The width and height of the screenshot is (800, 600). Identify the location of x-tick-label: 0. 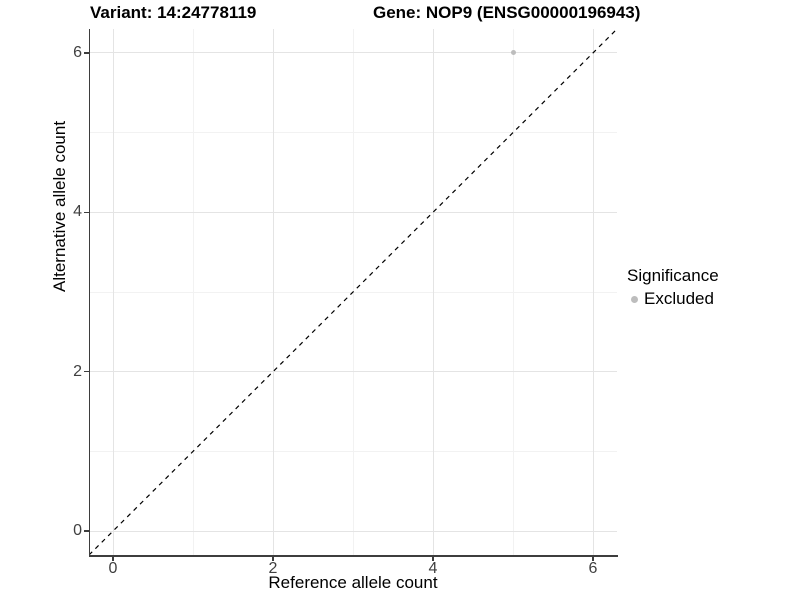
(113, 568).